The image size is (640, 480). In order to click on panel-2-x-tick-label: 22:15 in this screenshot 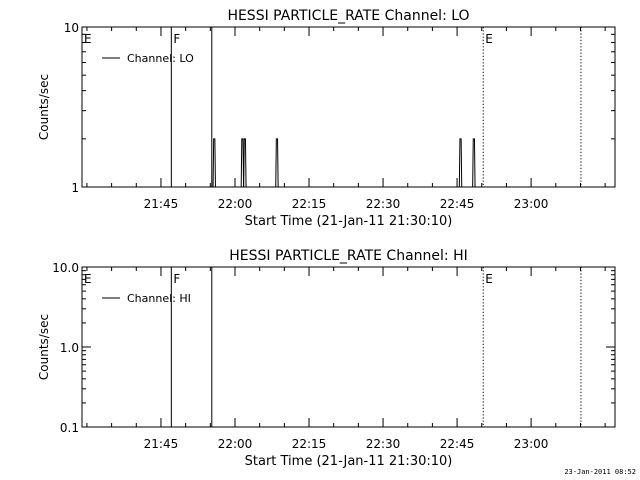, I will do `click(309, 444)`.